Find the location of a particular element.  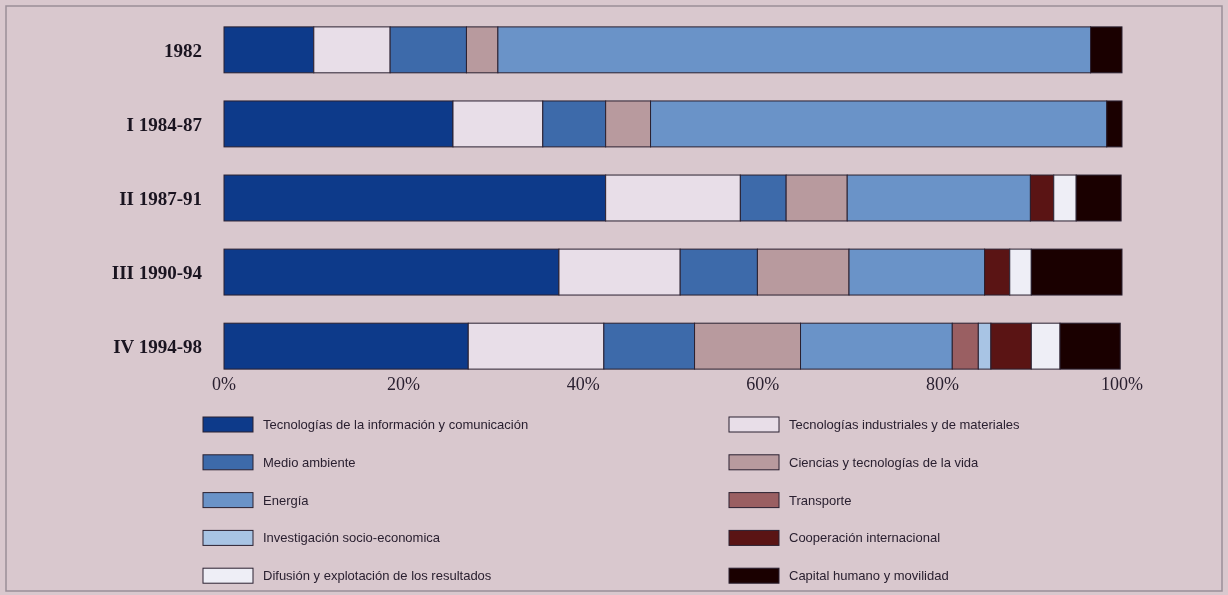

legend-label: Transporte is located at coordinates (820, 500).